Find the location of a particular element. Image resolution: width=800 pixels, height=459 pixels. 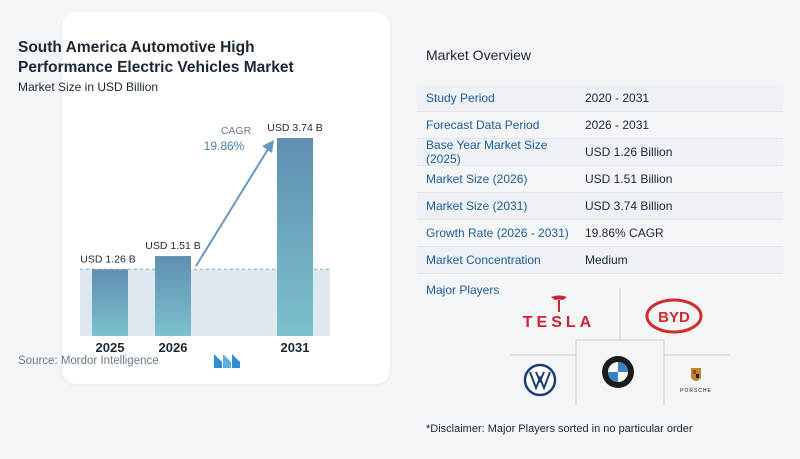

overview-row-label: Growth Rate (2026 - 2031) is located at coordinates (497, 233).